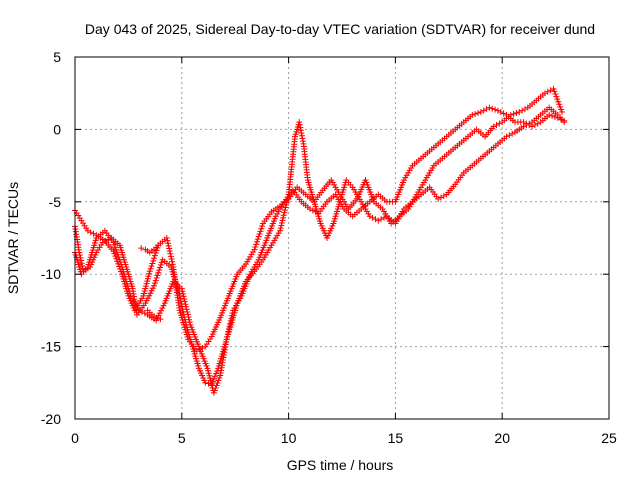 Image resolution: width=640 pixels, height=480 pixels. I want to click on x-tick-label: 15, so click(396, 438).